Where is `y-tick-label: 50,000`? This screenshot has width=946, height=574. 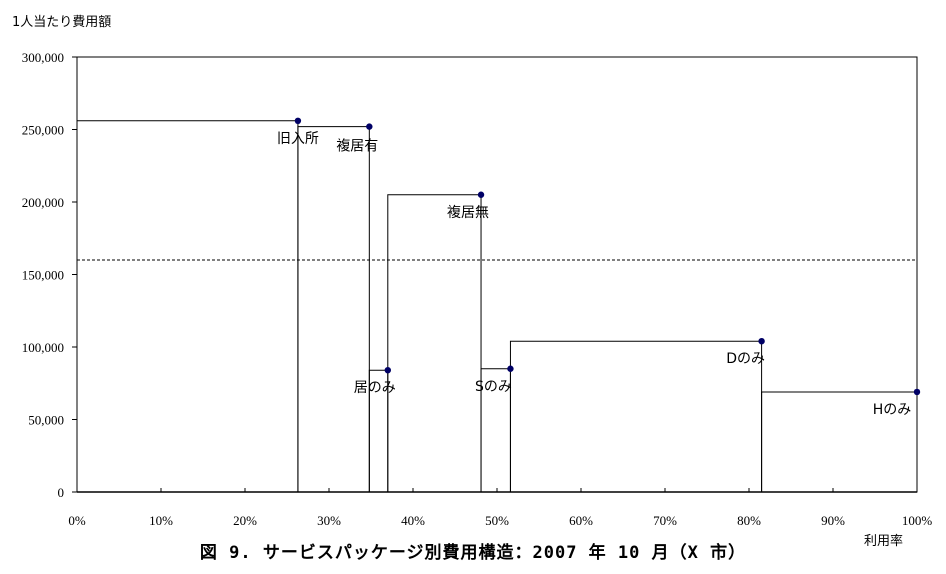
y-tick-label: 50,000 is located at coordinates (46, 420).